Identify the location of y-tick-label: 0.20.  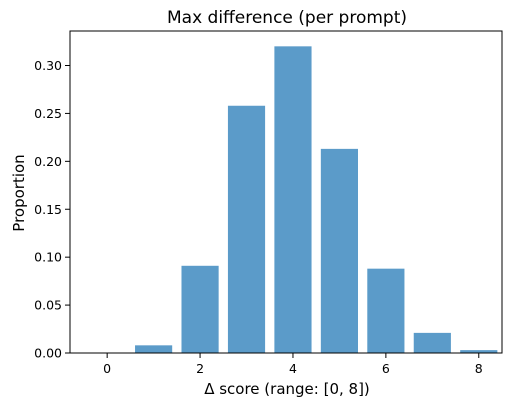
(48, 161).